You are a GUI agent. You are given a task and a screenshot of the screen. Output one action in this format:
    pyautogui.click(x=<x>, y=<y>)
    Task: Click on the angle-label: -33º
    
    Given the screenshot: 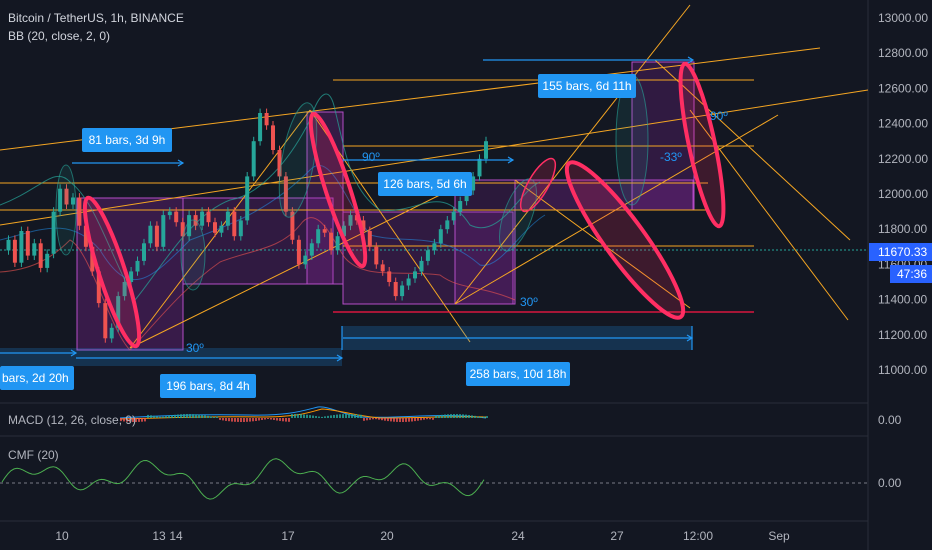 What is the action you would take?
    pyautogui.click(x=671, y=157)
    